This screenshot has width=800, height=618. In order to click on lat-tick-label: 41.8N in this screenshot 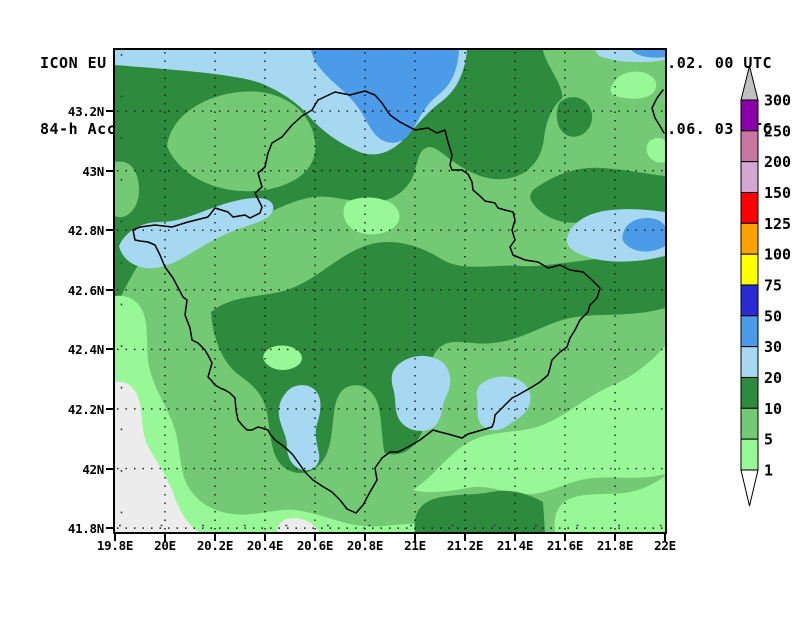, I will do `click(85, 529)`.